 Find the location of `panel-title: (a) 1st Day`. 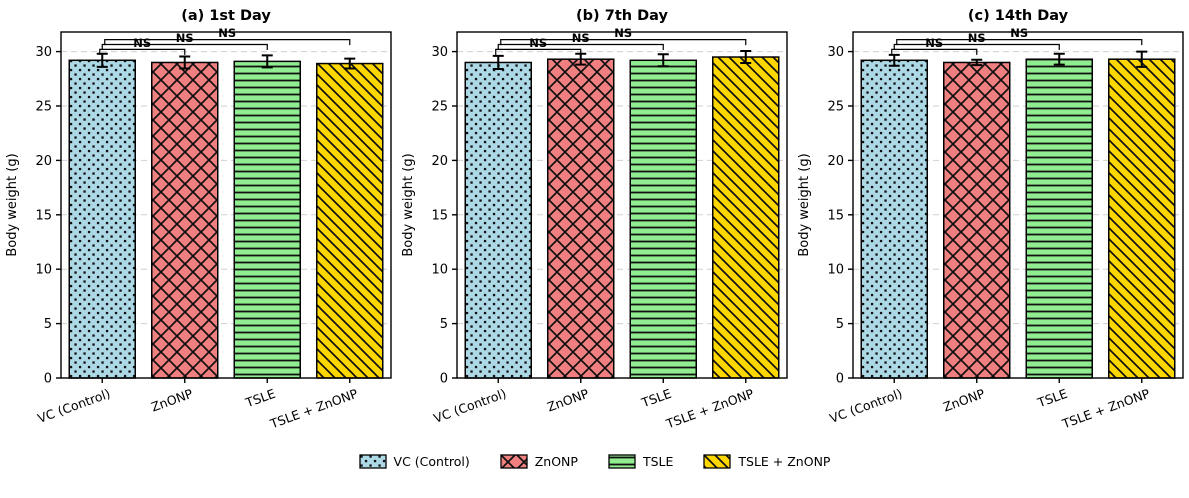

panel-title: (a) 1st Day is located at coordinates (226, 16).